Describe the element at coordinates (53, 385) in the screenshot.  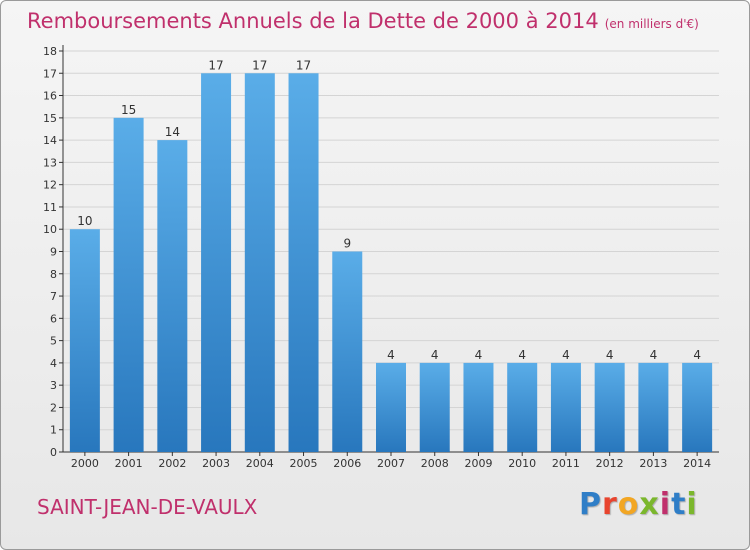
I see `y-tick-label: 3` at that location.